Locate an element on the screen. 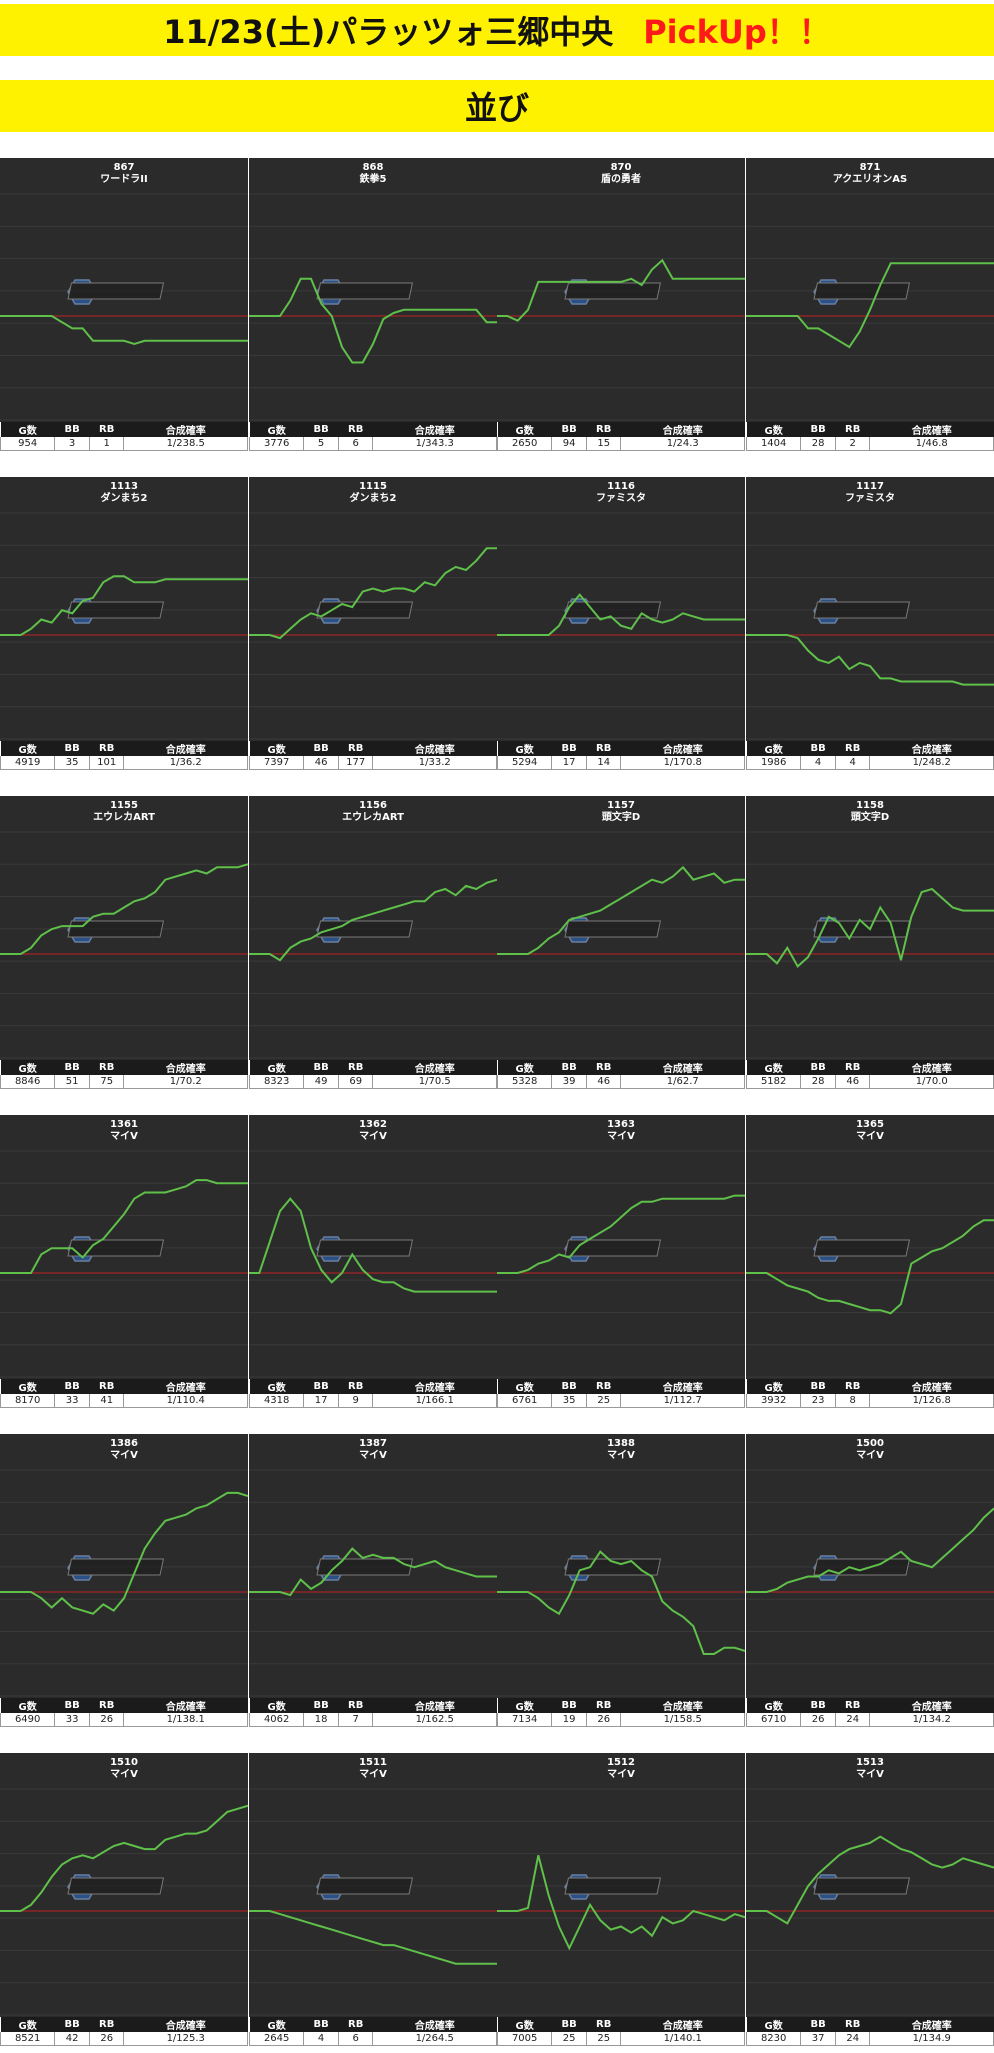 The width and height of the screenshot is (994, 2053). machine-card: 868 鉄拳5 G数 BB RB 合成確率 3776 5 6 1/343.3 is located at coordinates (372, 306).